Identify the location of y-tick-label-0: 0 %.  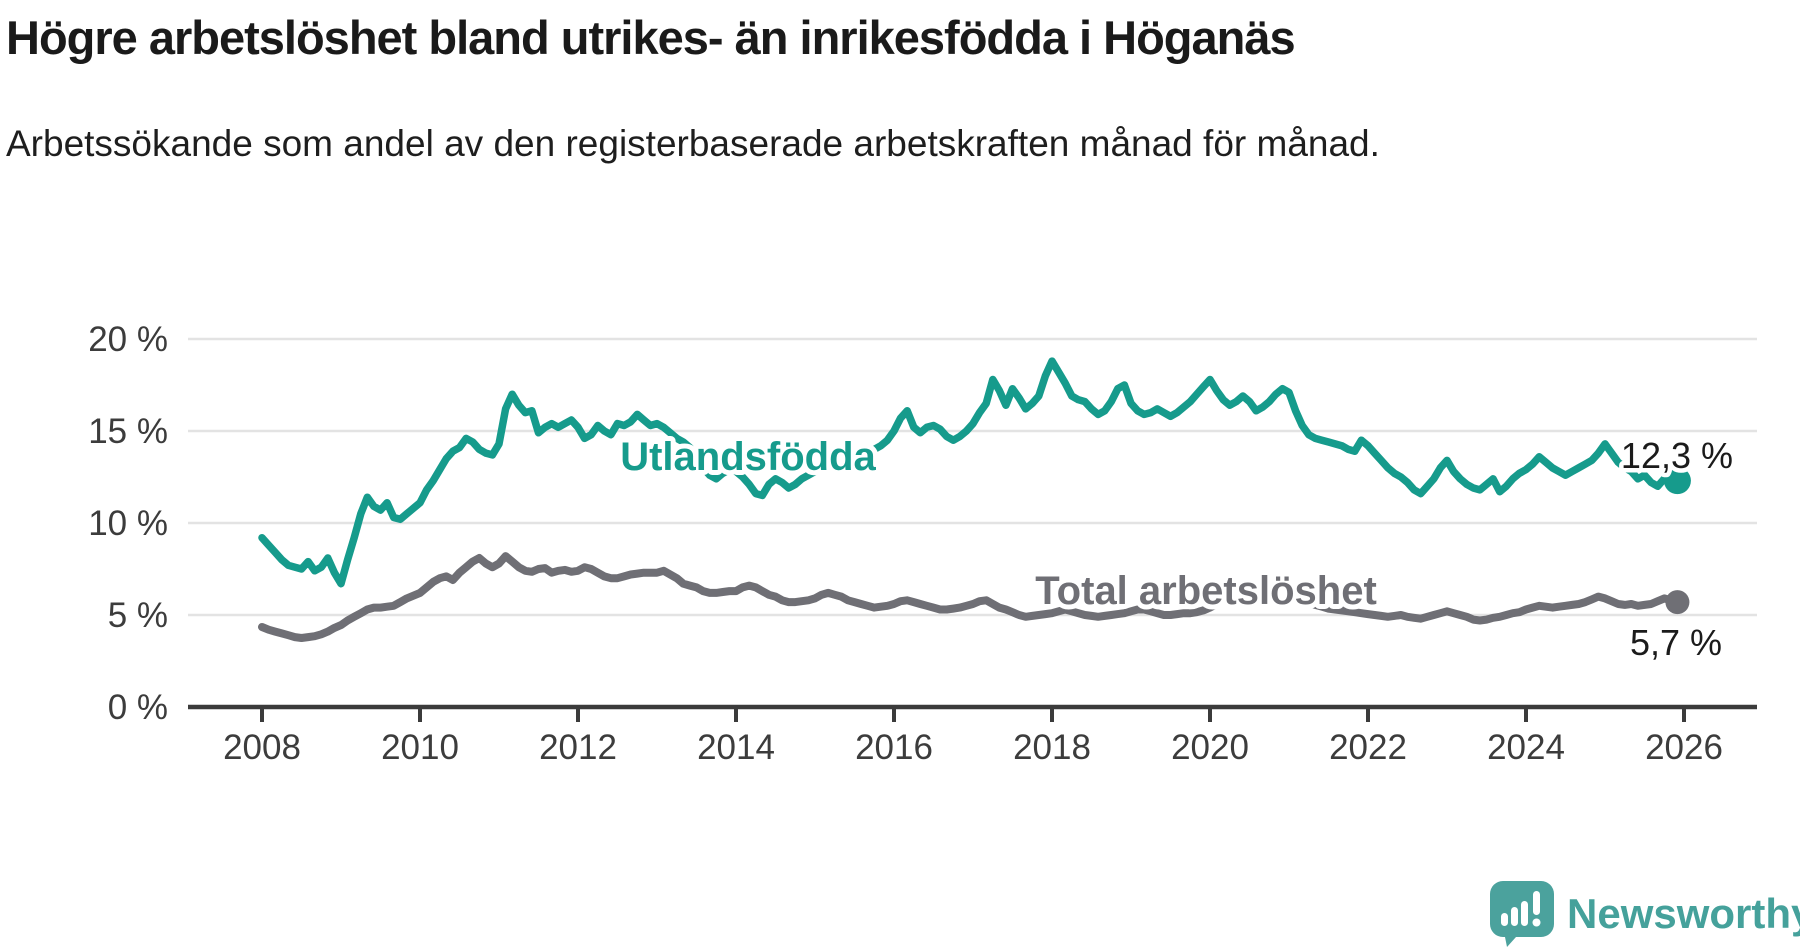
(138, 707).